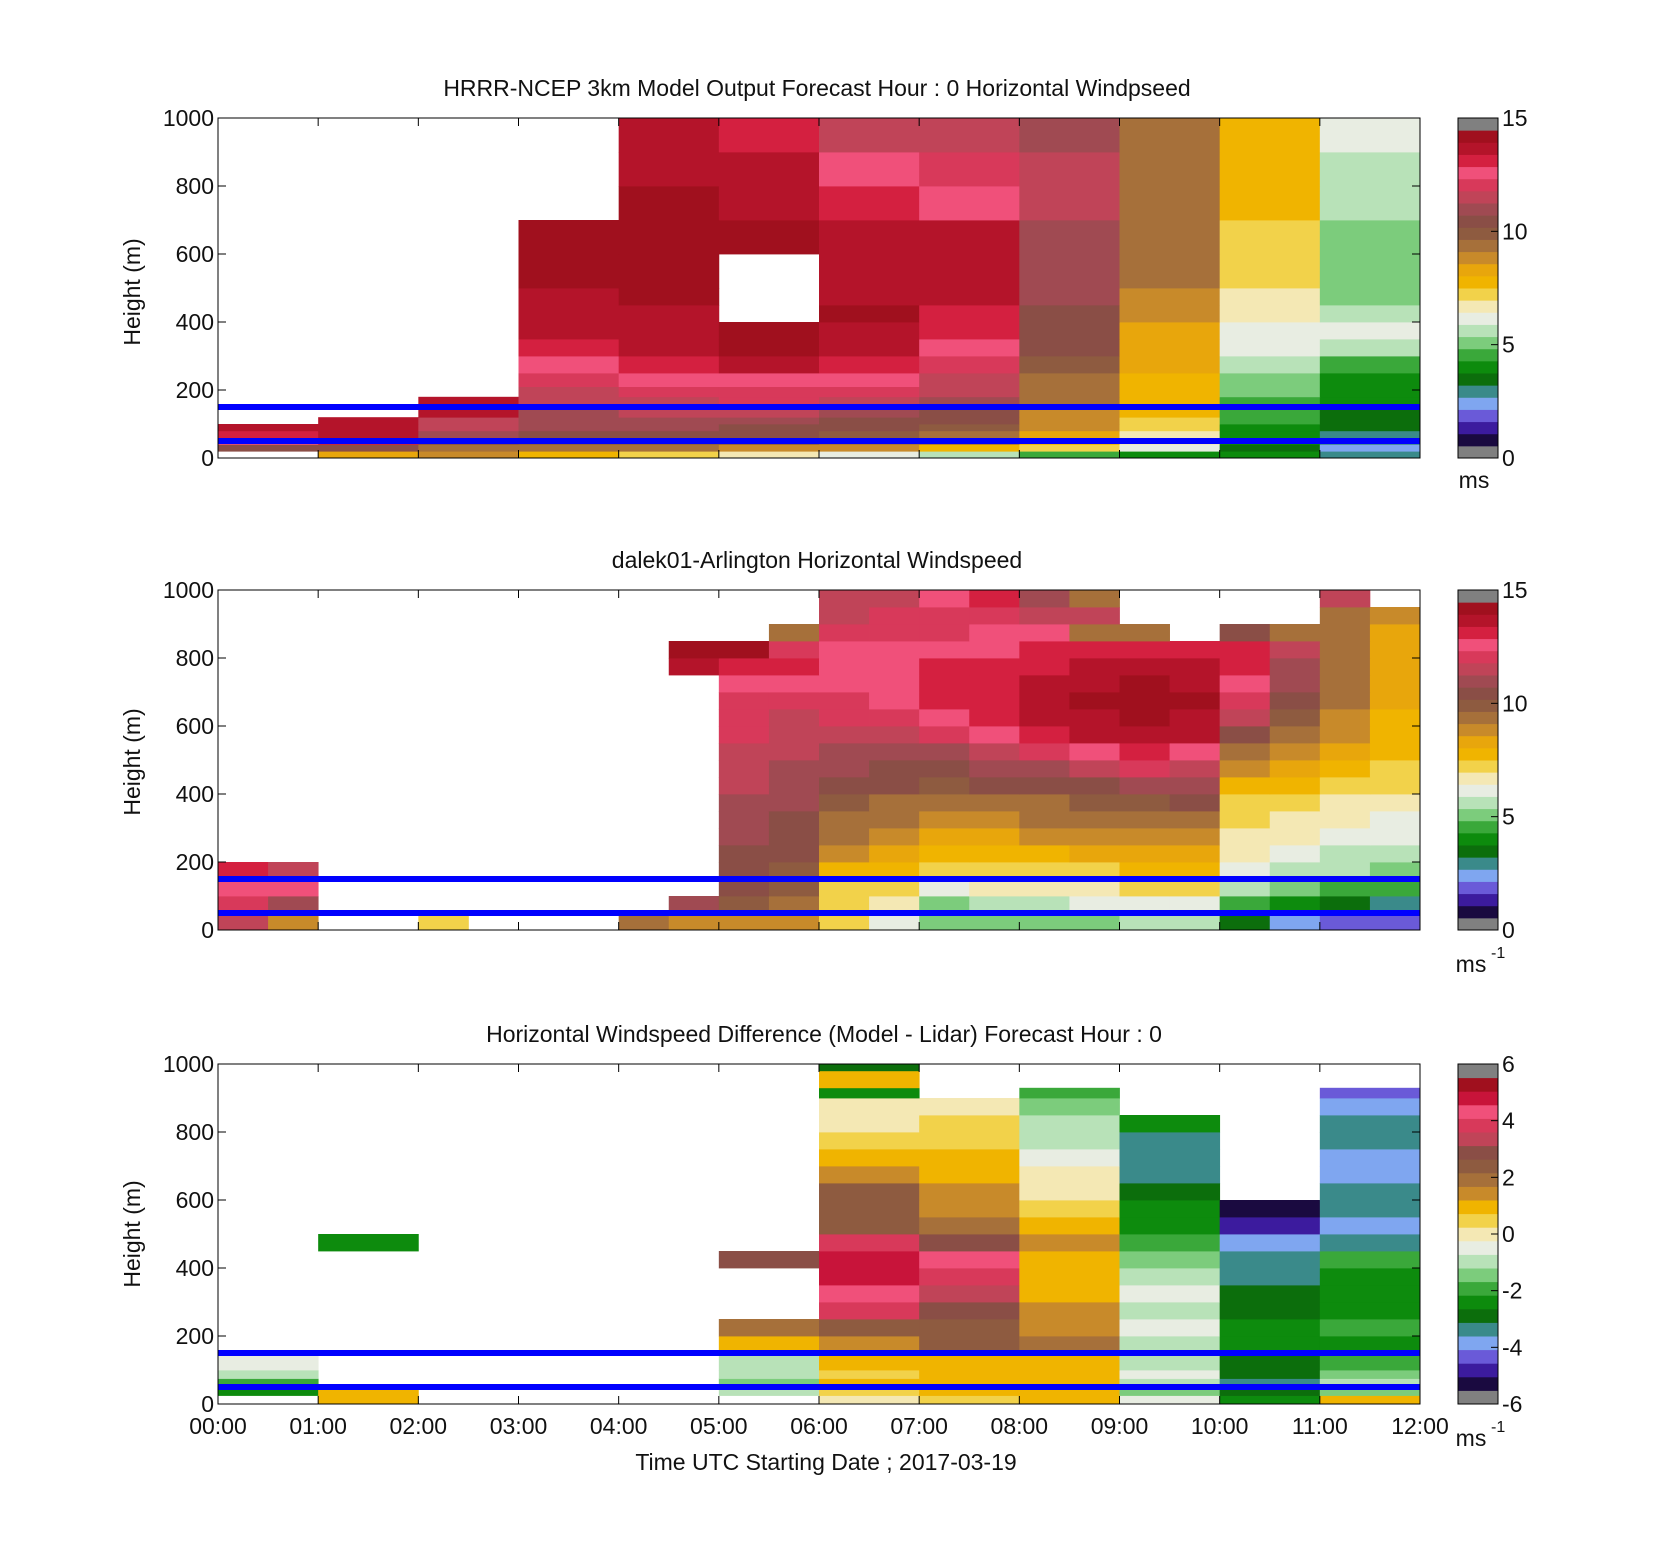 This screenshot has width=1680, height=1561. Describe the element at coordinates (1515, 703) in the screenshot. I see `colorbar-tick-label: 10` at that location.